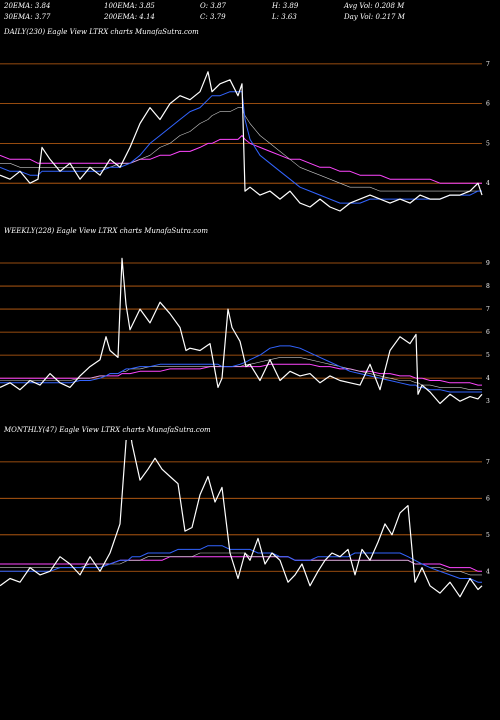  I want to click on weekly-y-tick-label: 6, so click(488, 332).